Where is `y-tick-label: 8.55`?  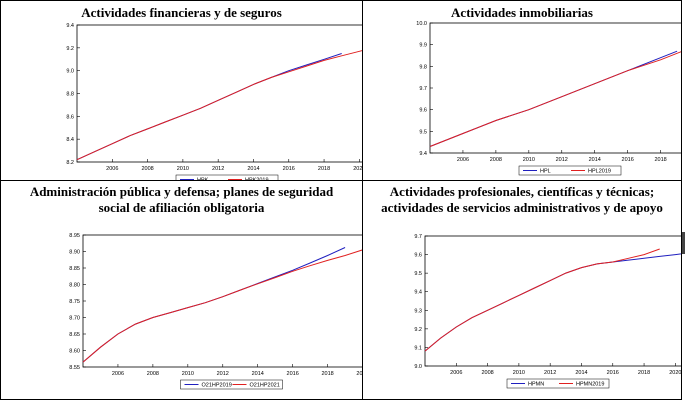
y-tick-label: 8.55 is located at coordinates (74, 368).